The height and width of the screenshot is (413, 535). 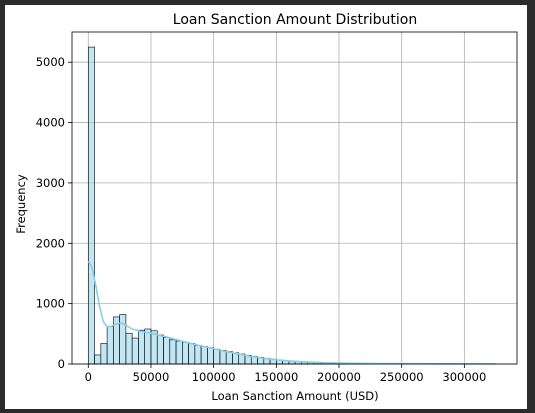 What do you see at coordinates (214, 377) in the screenshot?
I see `x-tick-label: 100000` at bounding box center [214, 377].